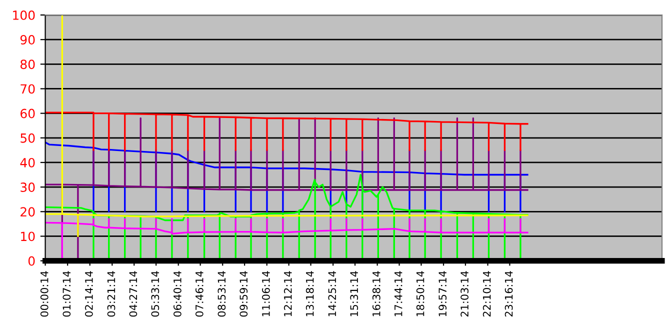 This screenshot has width=666, height=326. I want to click on x-tick-label: 01:07:14, so click(66, 294).